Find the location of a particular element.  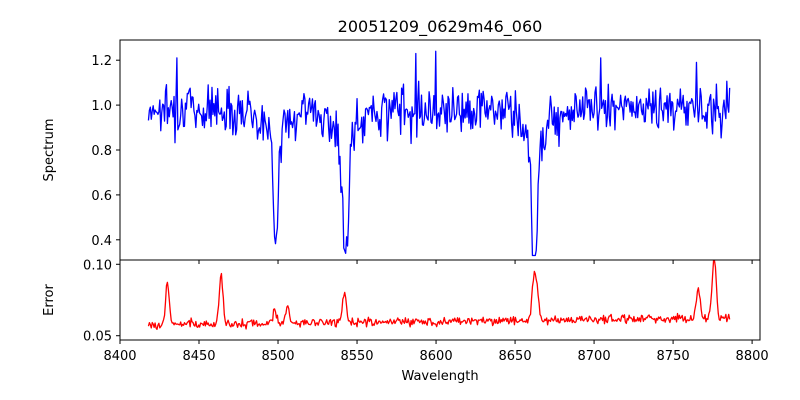

error-x-tick-label: 8600 is located at coordinates (436, 356).